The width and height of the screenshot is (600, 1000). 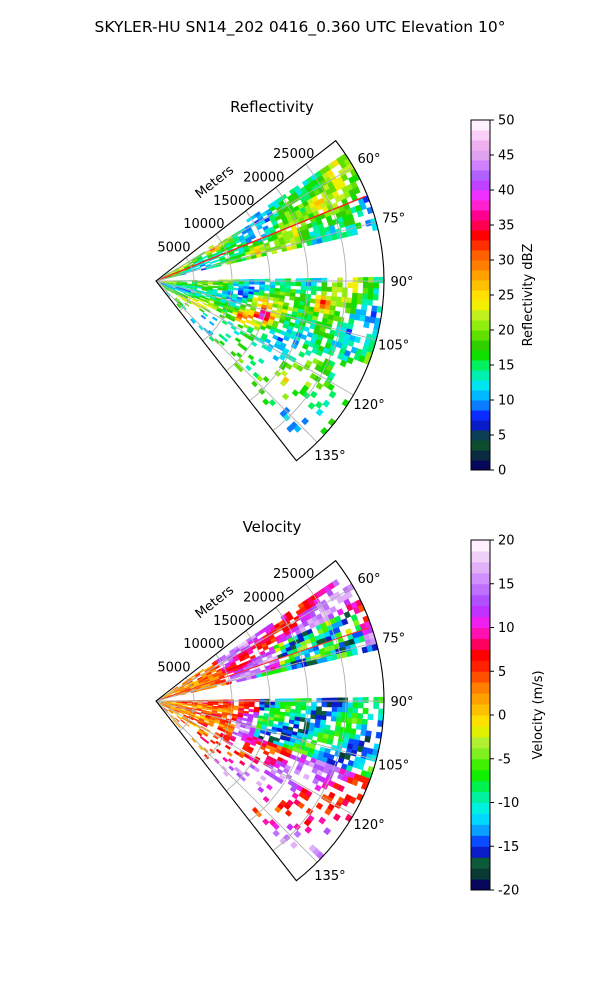 I want to click on azimuth-tick-label: 120°, so click(x=368, y=405).